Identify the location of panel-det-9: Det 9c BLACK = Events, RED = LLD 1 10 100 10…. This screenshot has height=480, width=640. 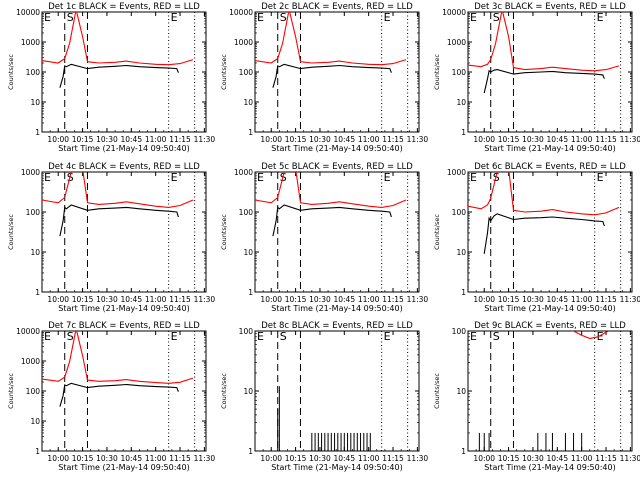
(536, 396).